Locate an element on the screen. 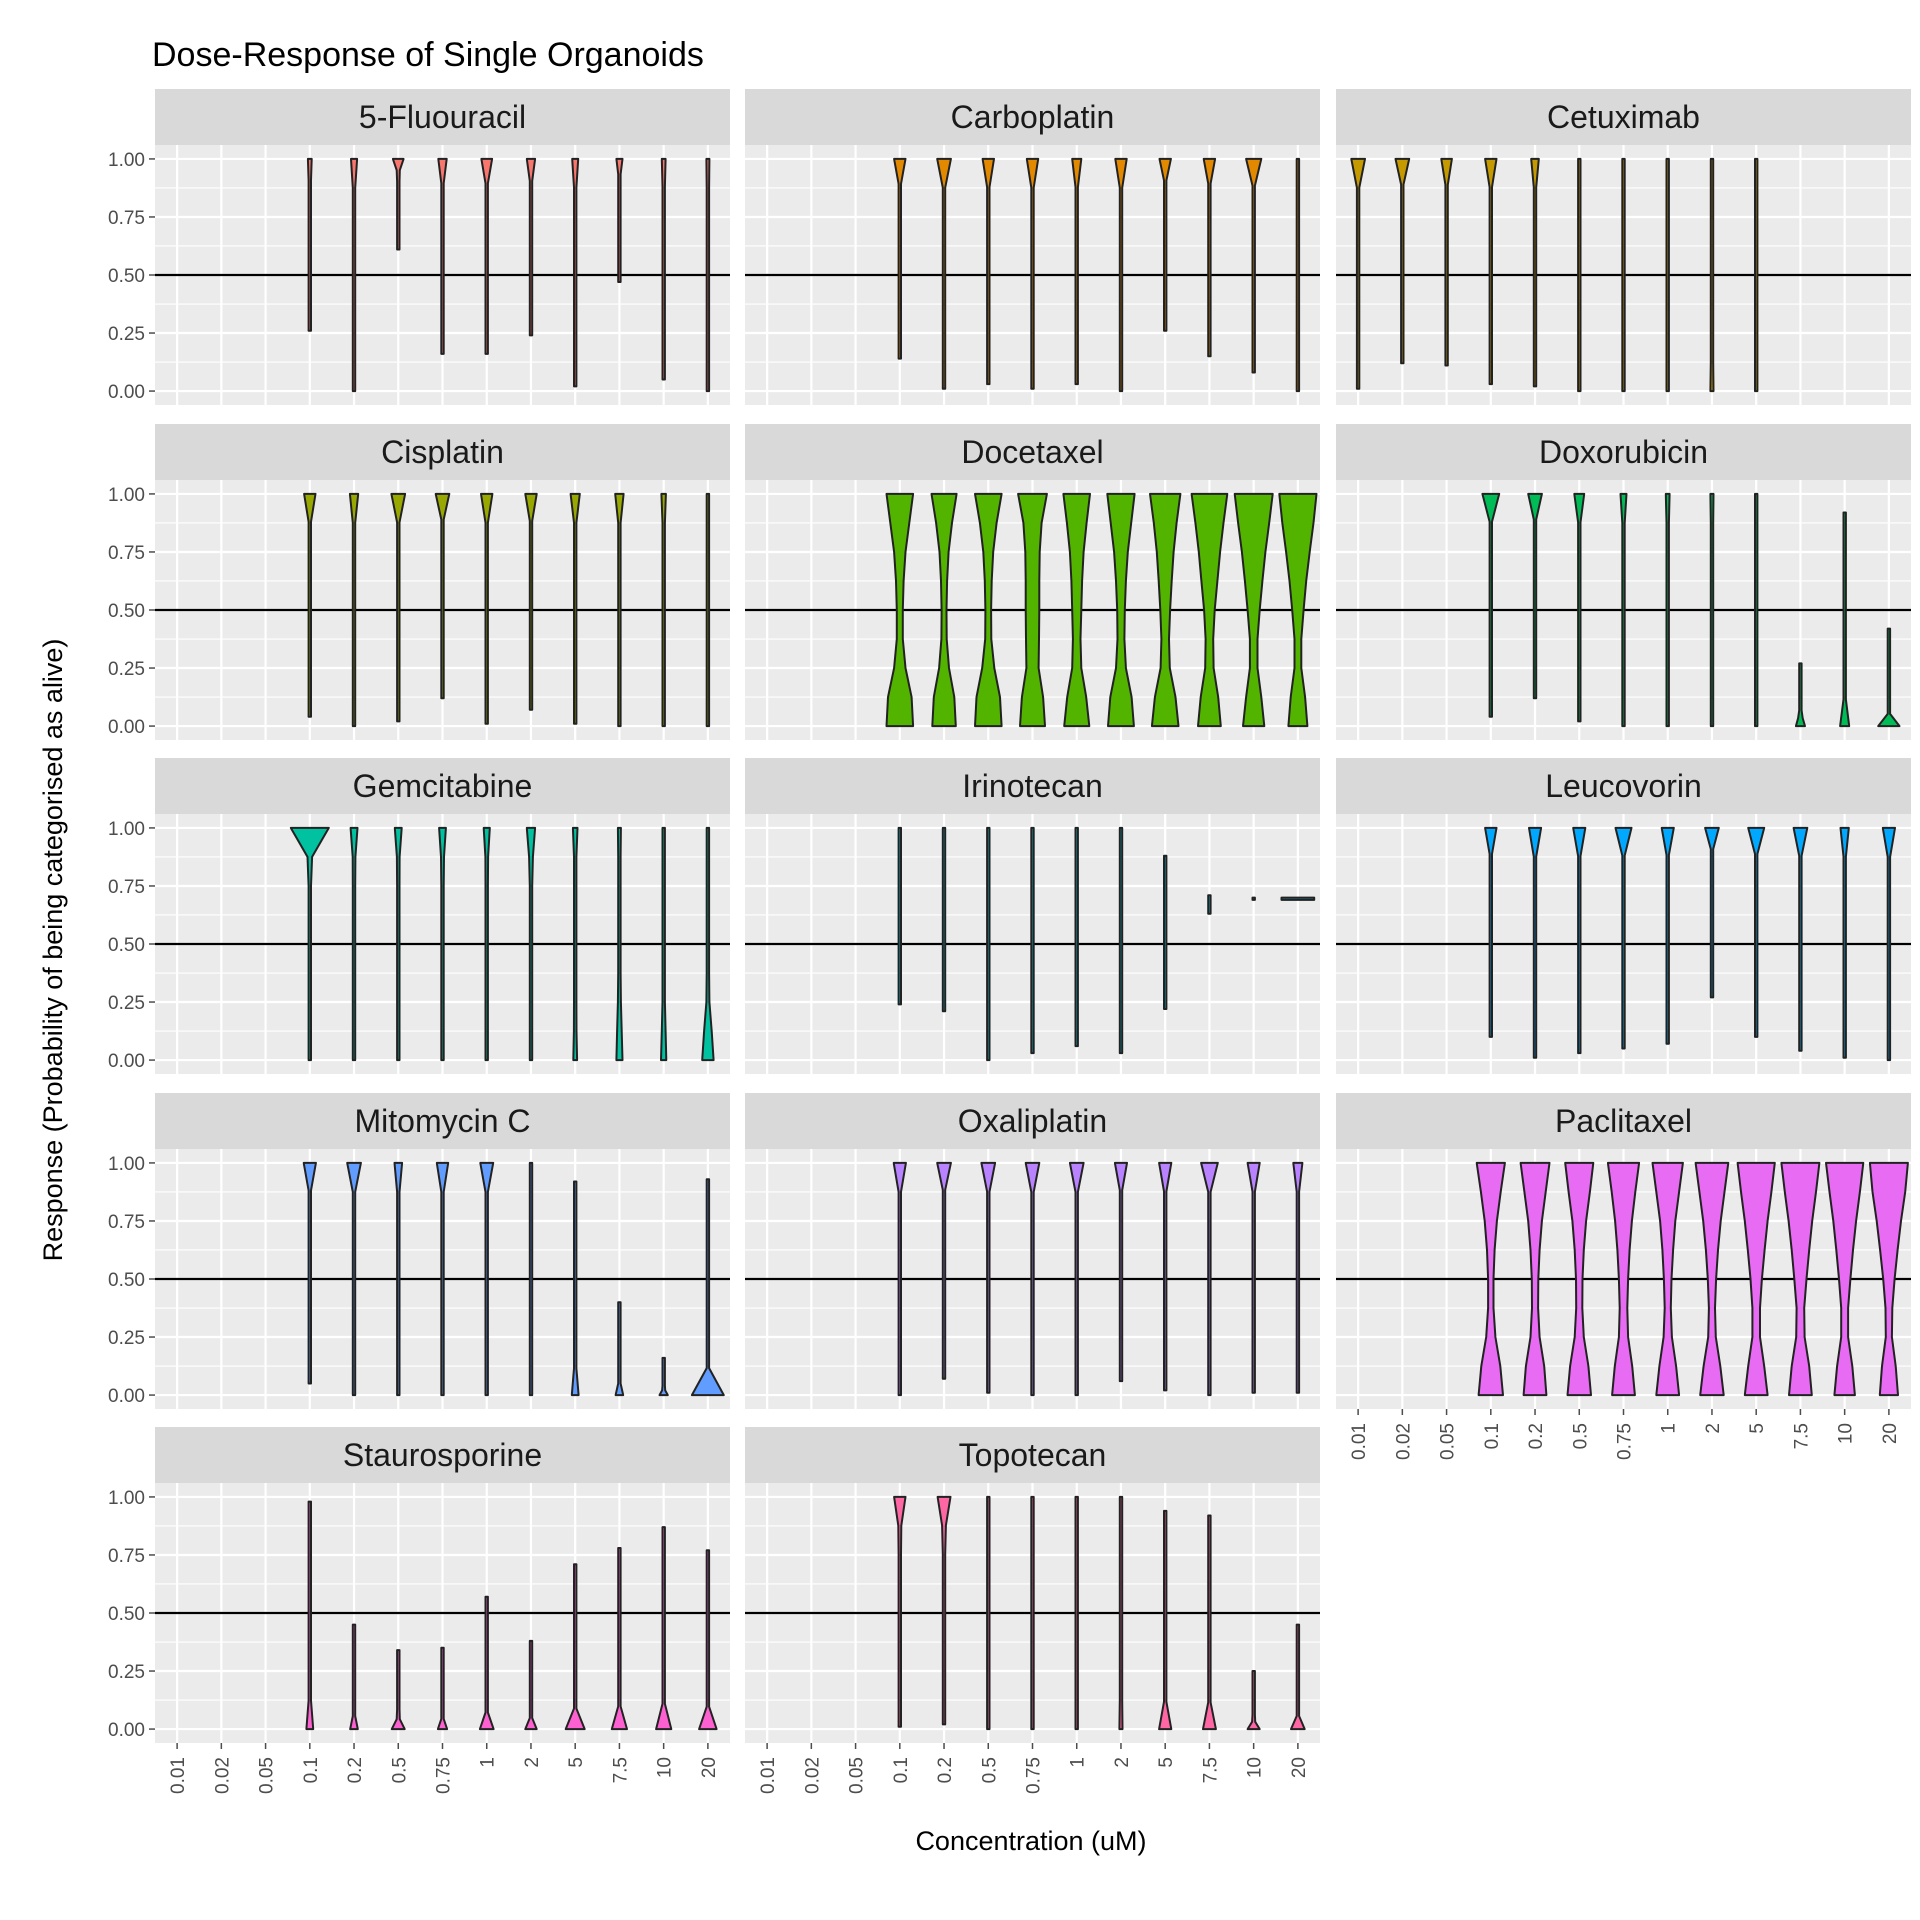 Image resolution: width=1920 pixels, height=1920 pixels. facet-panel: Cetuximab is located at coordinates (1623, 247).